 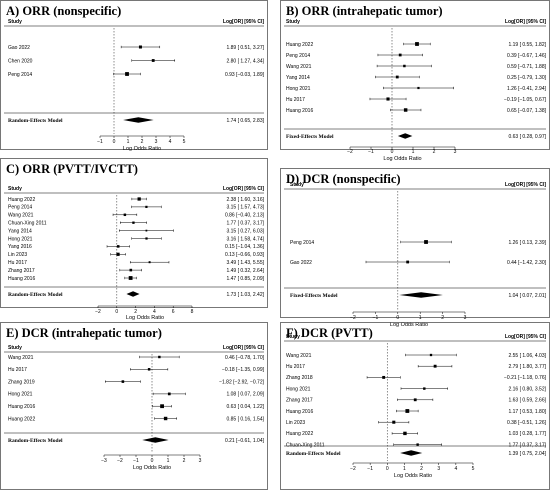 What do you see at coordinates (295, 423) in the screenshot?
I see `study-label: Lin 2023` at bounding box center [295, 423].